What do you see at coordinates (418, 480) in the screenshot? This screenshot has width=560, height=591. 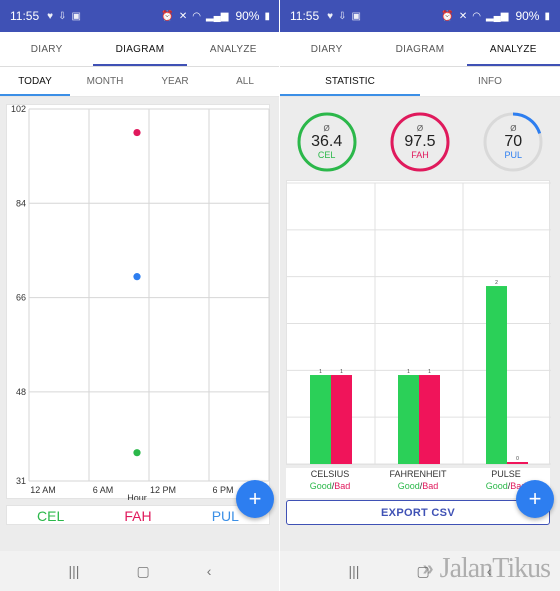 I see `category-fahrenheit: FAHRENHEIT Good/Bad` at bounding box center [418, 480].